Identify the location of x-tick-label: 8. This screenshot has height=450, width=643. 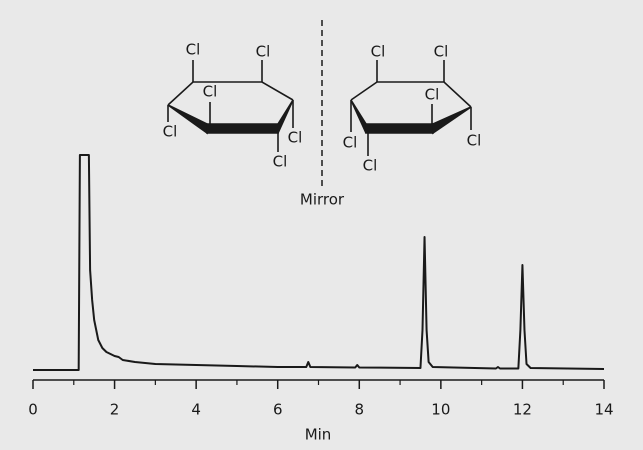
(360, 410).